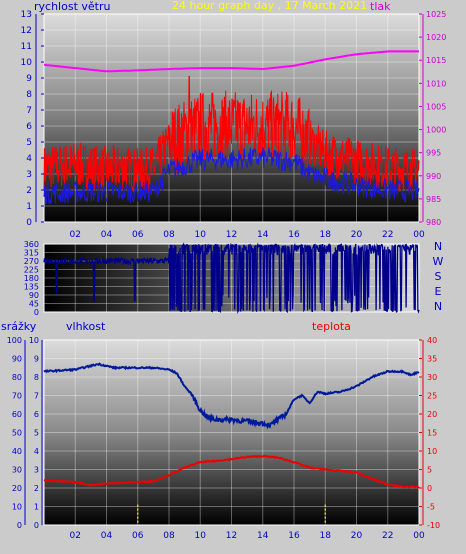  Describe the element at coordinates (231, 536) in the screenshot. I see `humidity-x-tick-label: 12` at that location.